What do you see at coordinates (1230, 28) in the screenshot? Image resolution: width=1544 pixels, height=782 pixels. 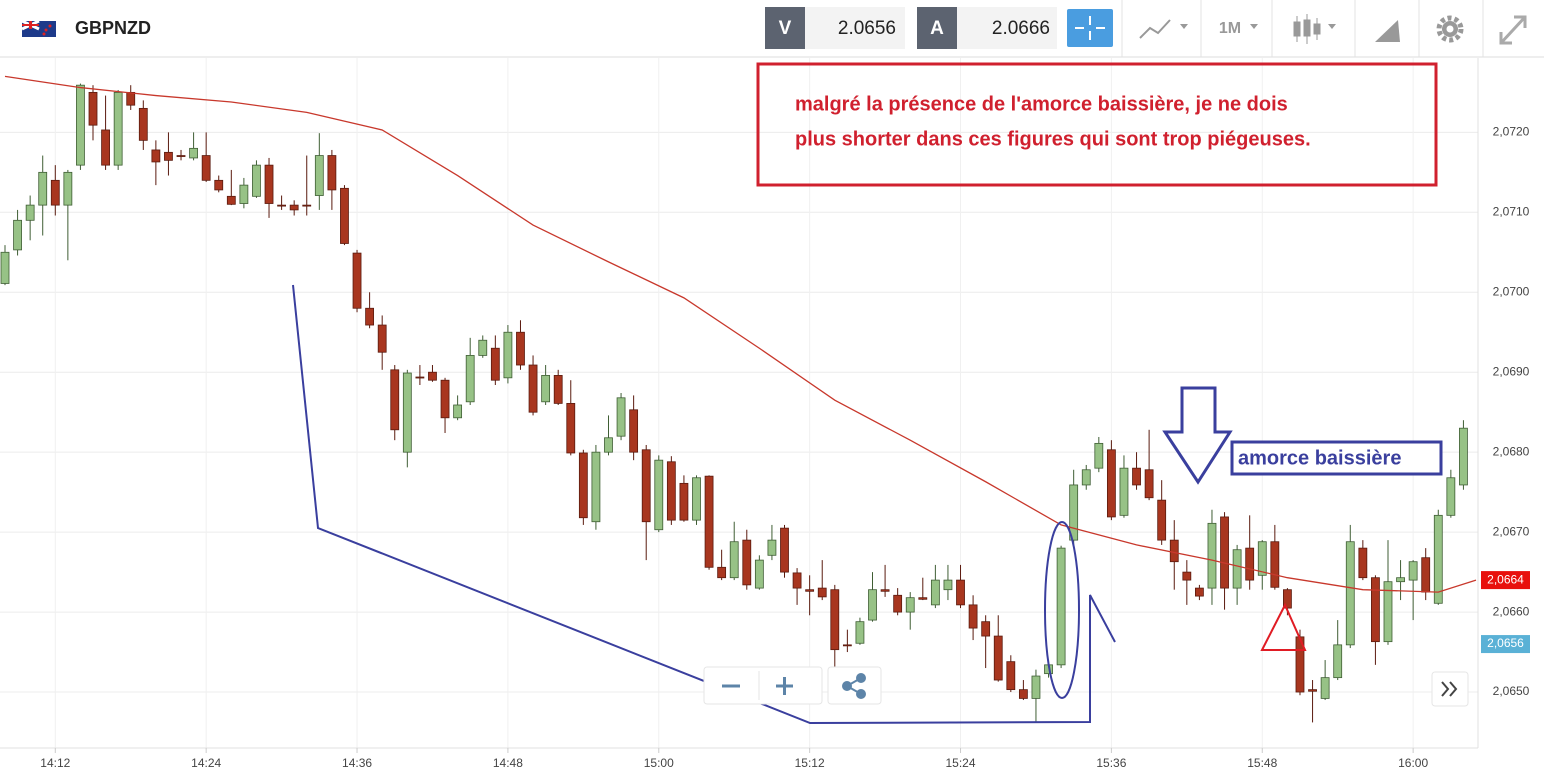 I see `timeframe: 1M` at bounding box center [1230, 28].